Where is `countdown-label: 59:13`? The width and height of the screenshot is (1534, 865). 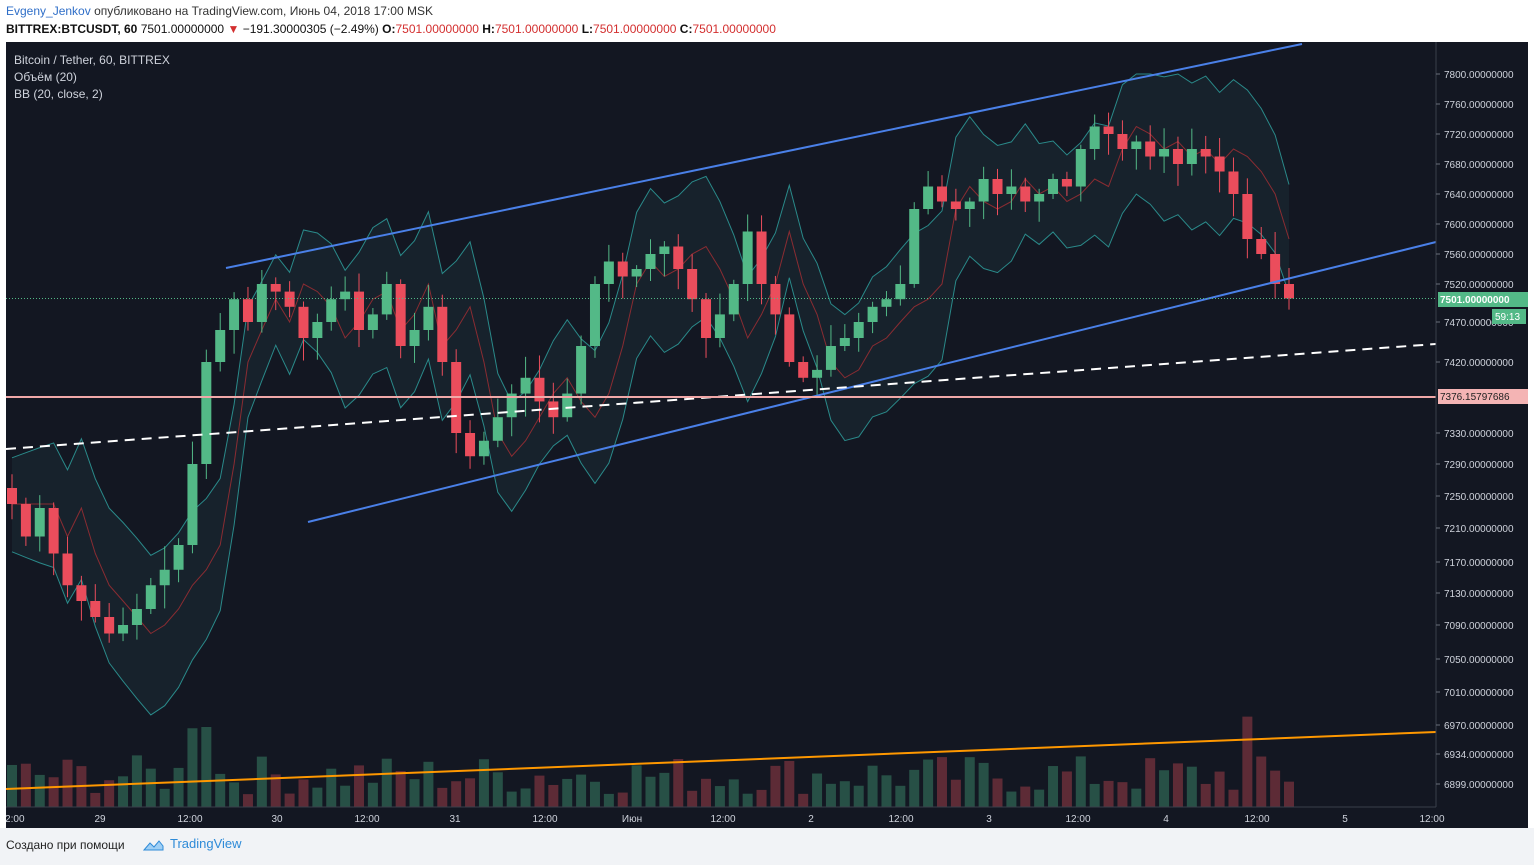
countdown-label: 59:13 is located at coordinates (1507, 317).